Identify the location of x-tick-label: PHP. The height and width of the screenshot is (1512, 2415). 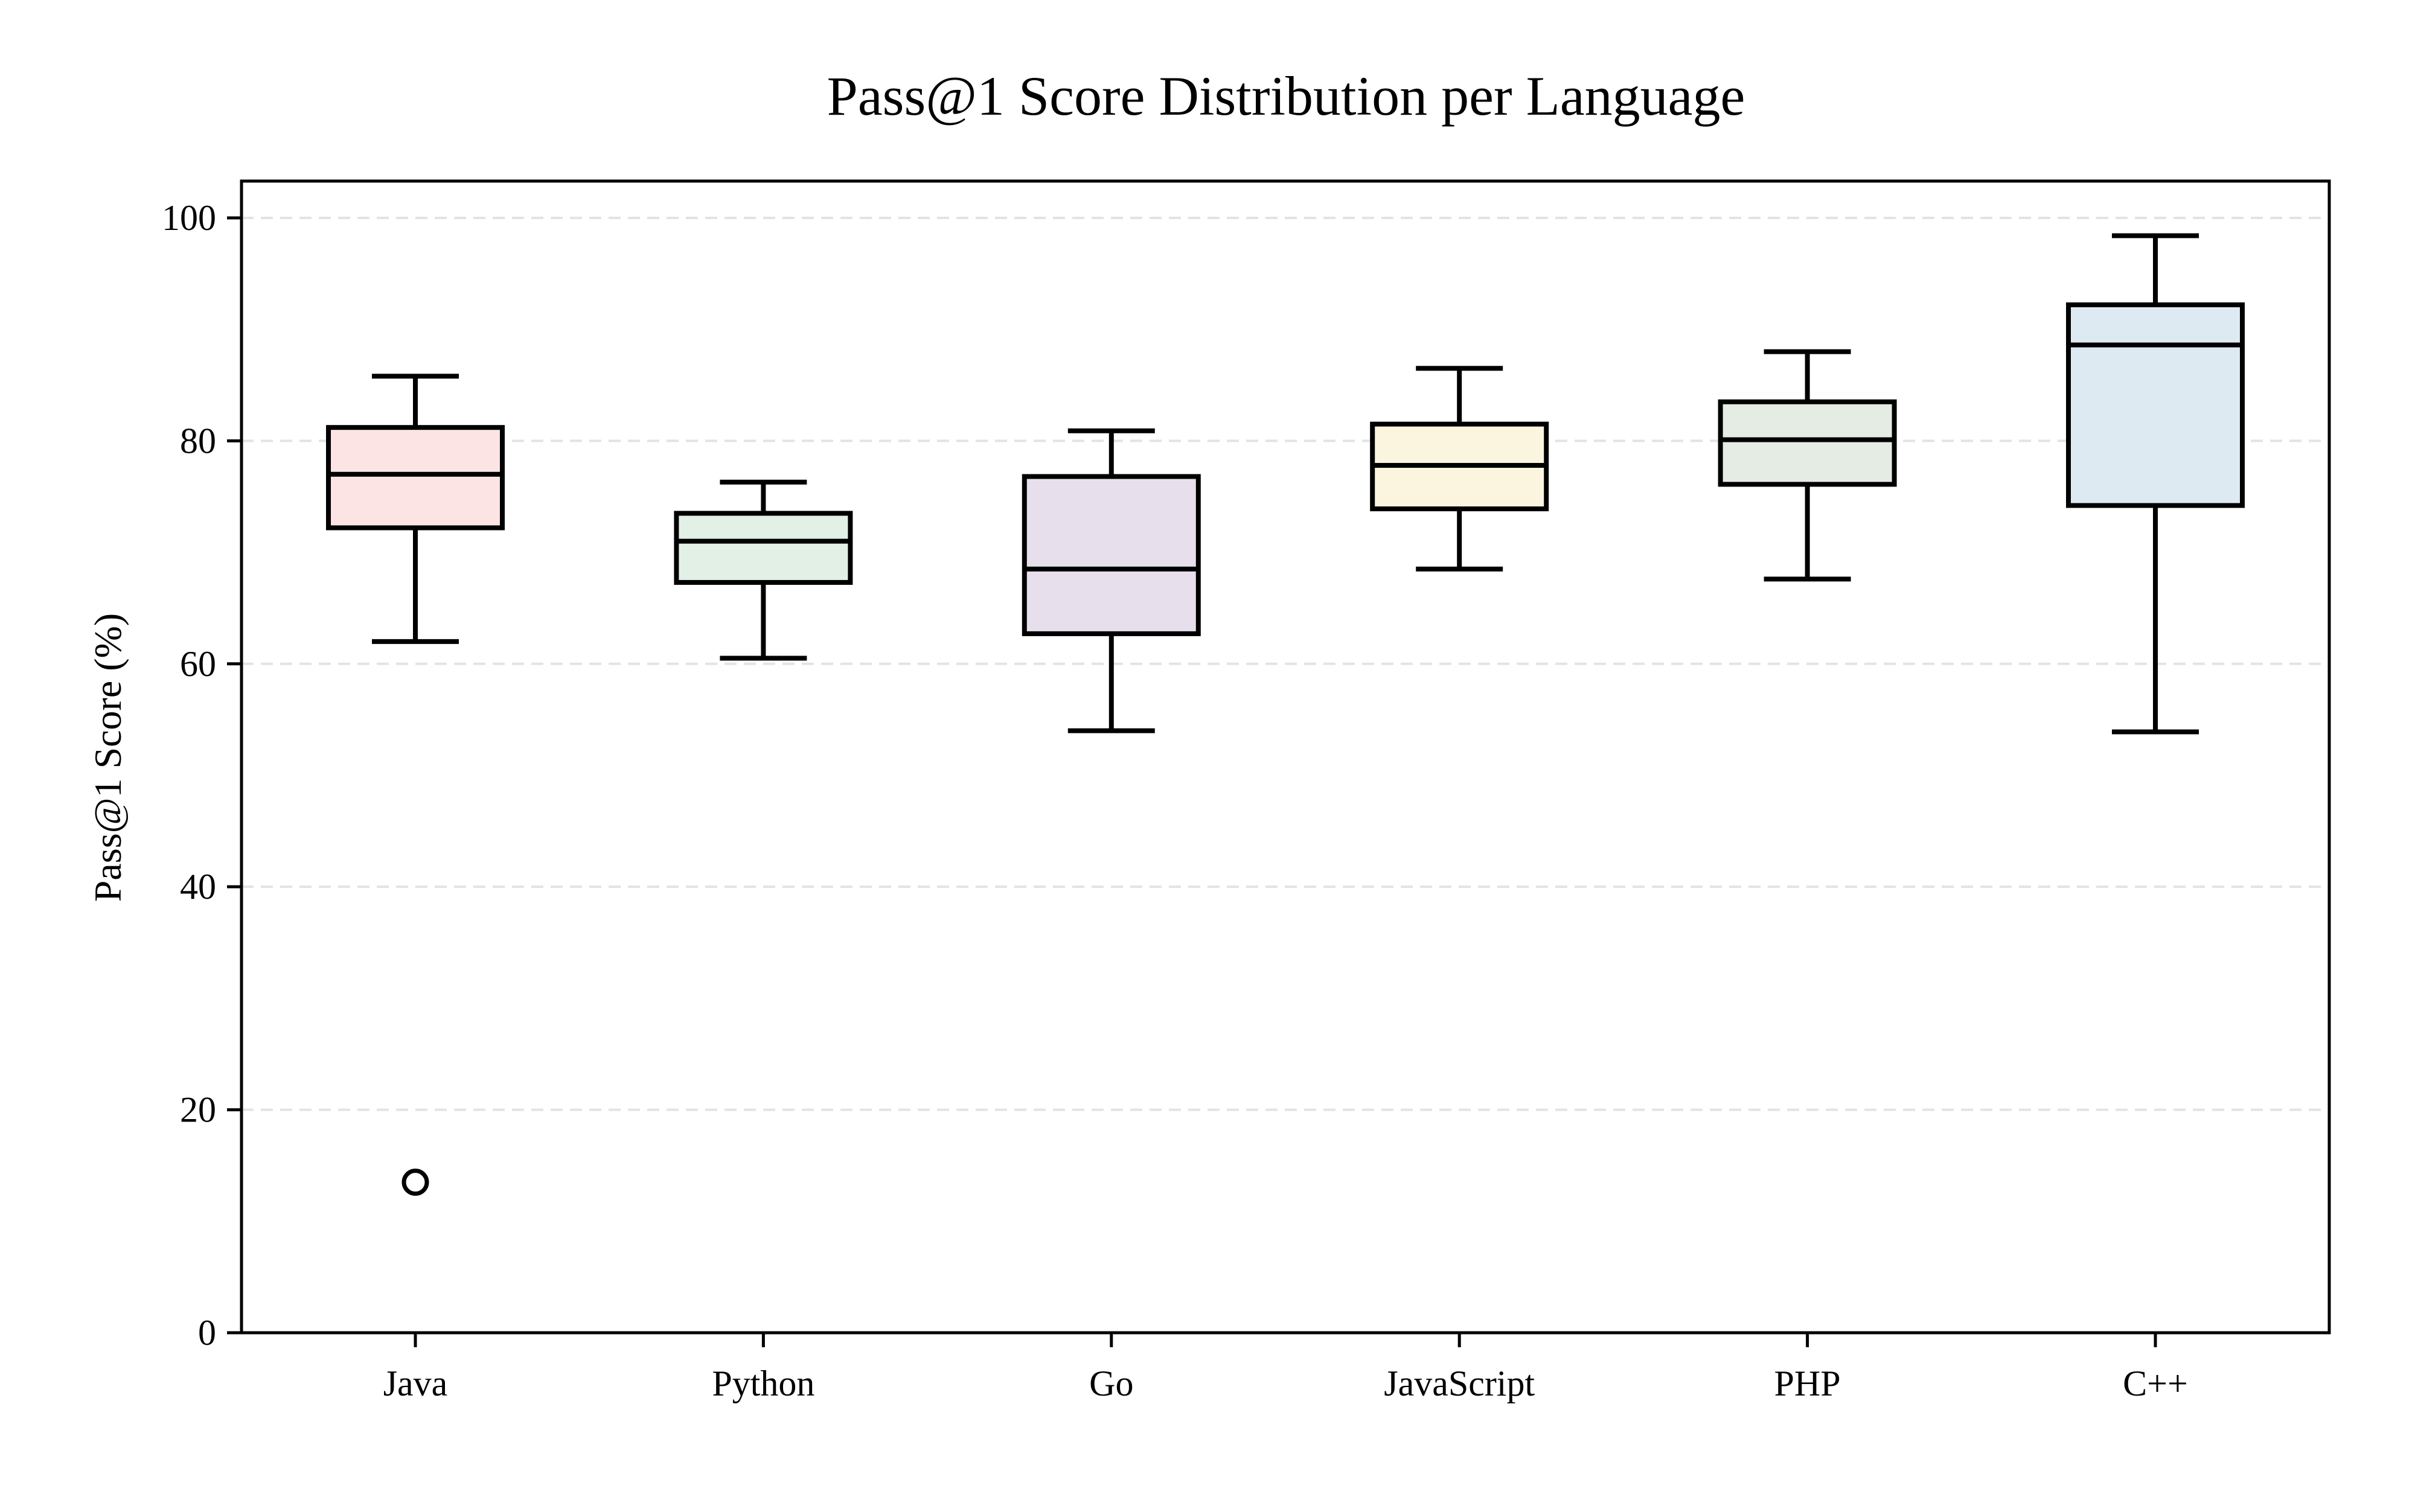
(1807, 1383).